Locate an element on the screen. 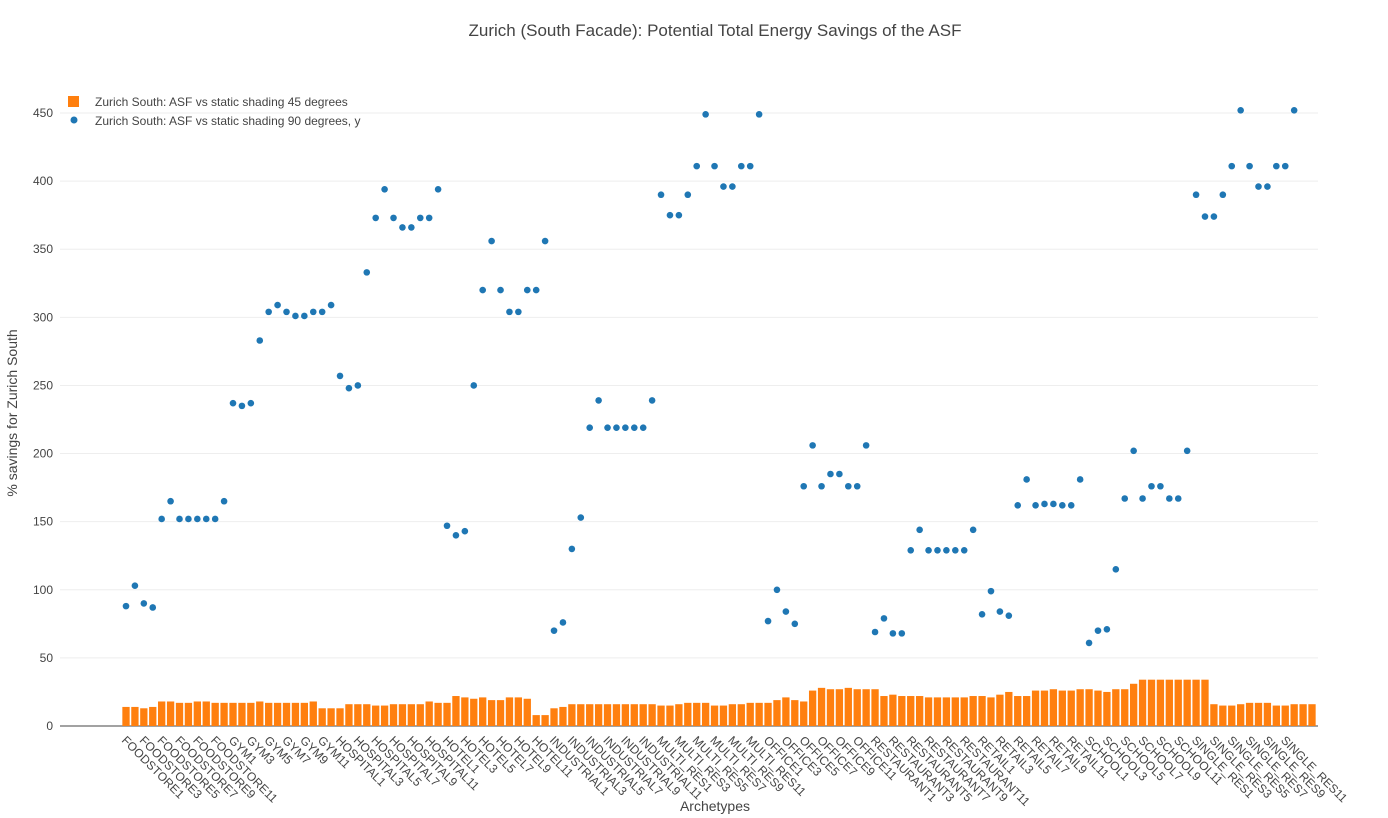  legend-swatch-scatter is located at coordinates (74, 120).